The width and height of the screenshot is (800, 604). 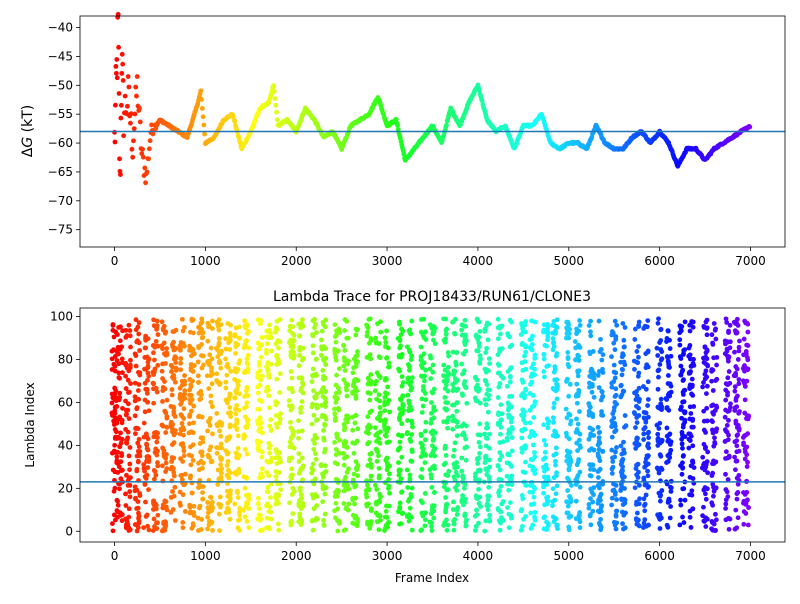 I want to click on delta-g-x-tick-label: 4000, so click(x=478, y=261).